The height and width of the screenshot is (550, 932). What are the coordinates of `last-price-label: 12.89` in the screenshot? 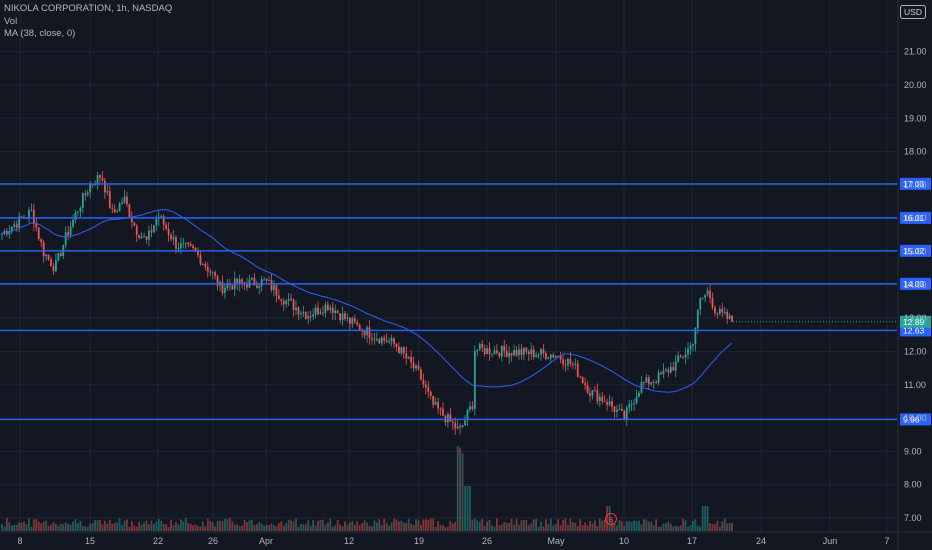 It's located at (914, 322).